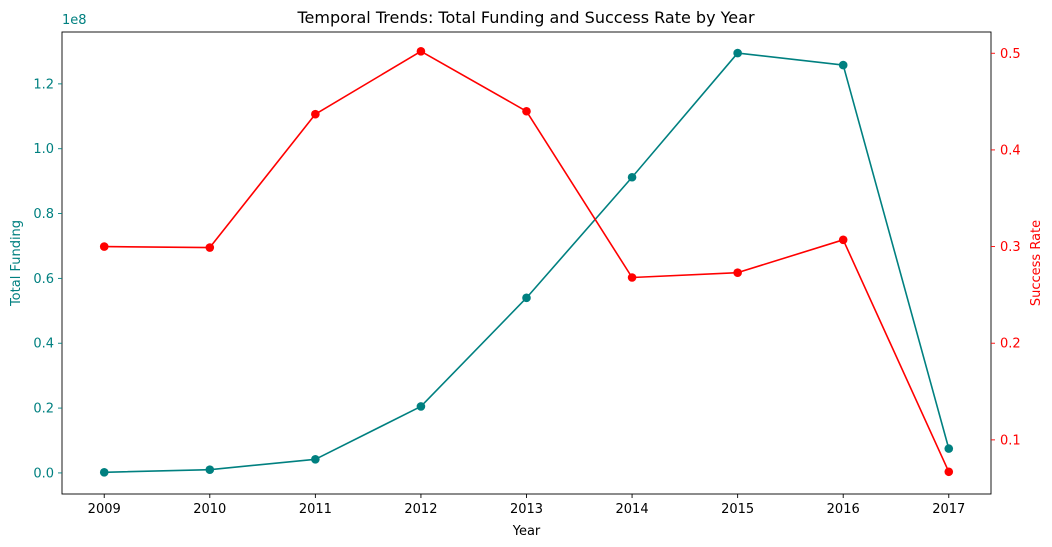 The width and height of the screenshot is (1052, 547). I want to click on data-point-success-2009, so click(104, 246).